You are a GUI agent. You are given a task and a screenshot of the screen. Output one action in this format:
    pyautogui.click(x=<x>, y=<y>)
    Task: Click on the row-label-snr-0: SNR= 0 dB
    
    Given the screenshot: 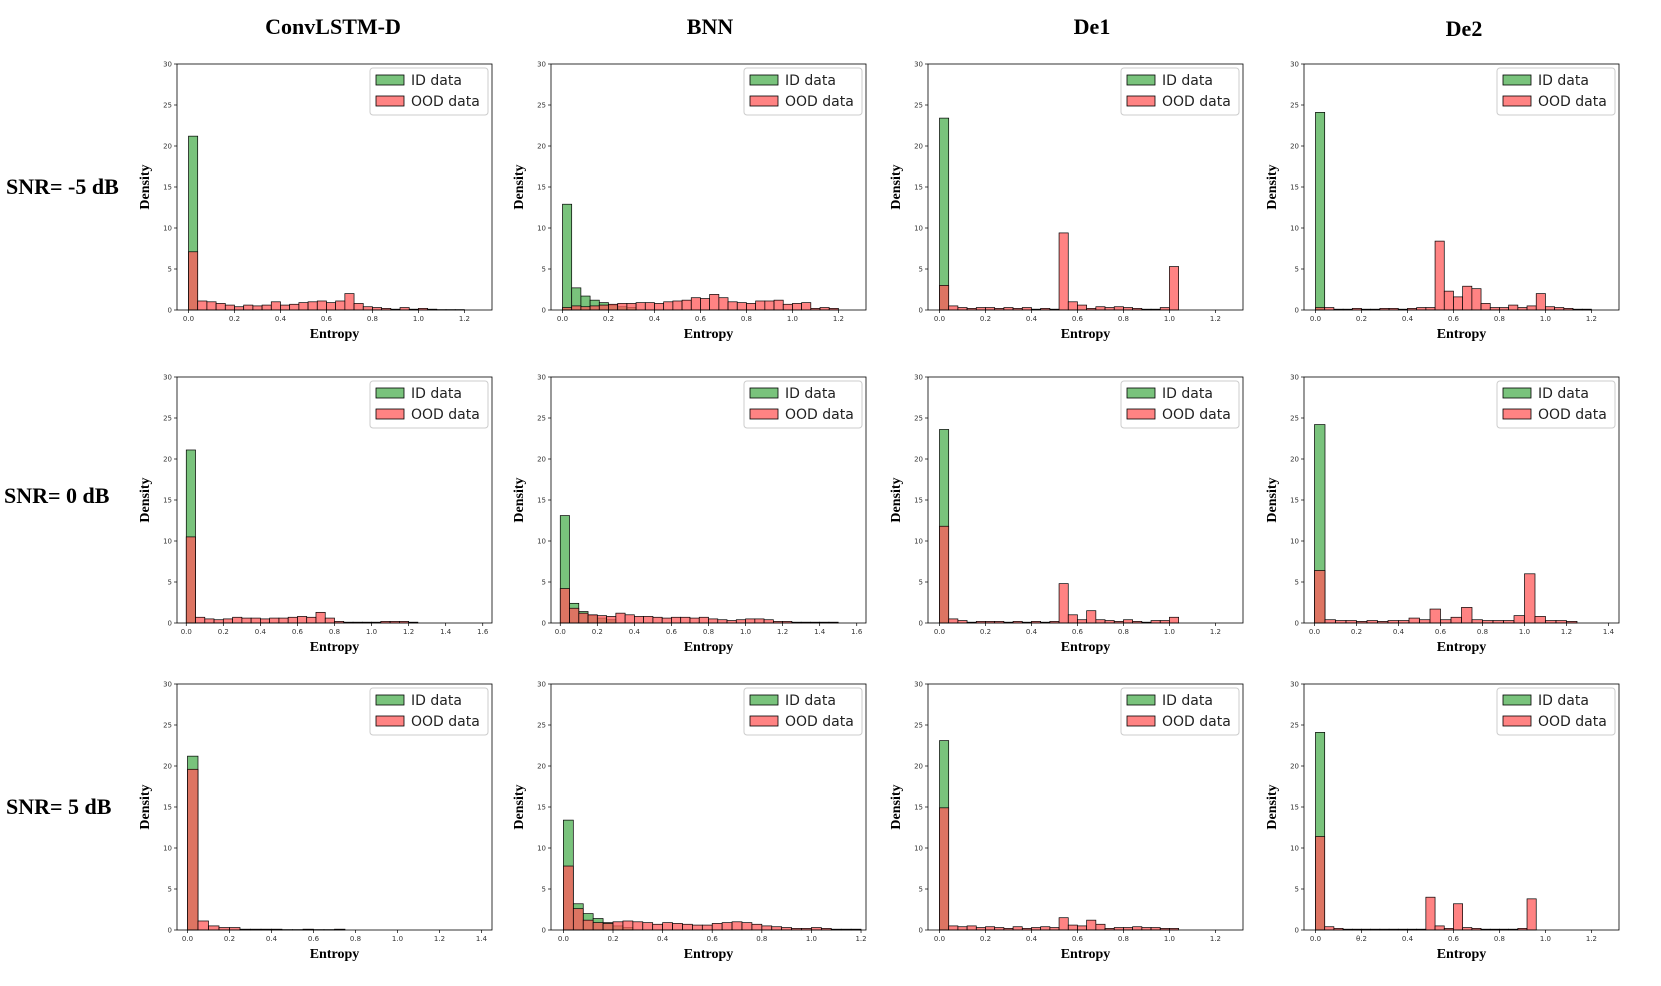 What is the action you would take?
    pyautogui.click(x=57, y=495)
    